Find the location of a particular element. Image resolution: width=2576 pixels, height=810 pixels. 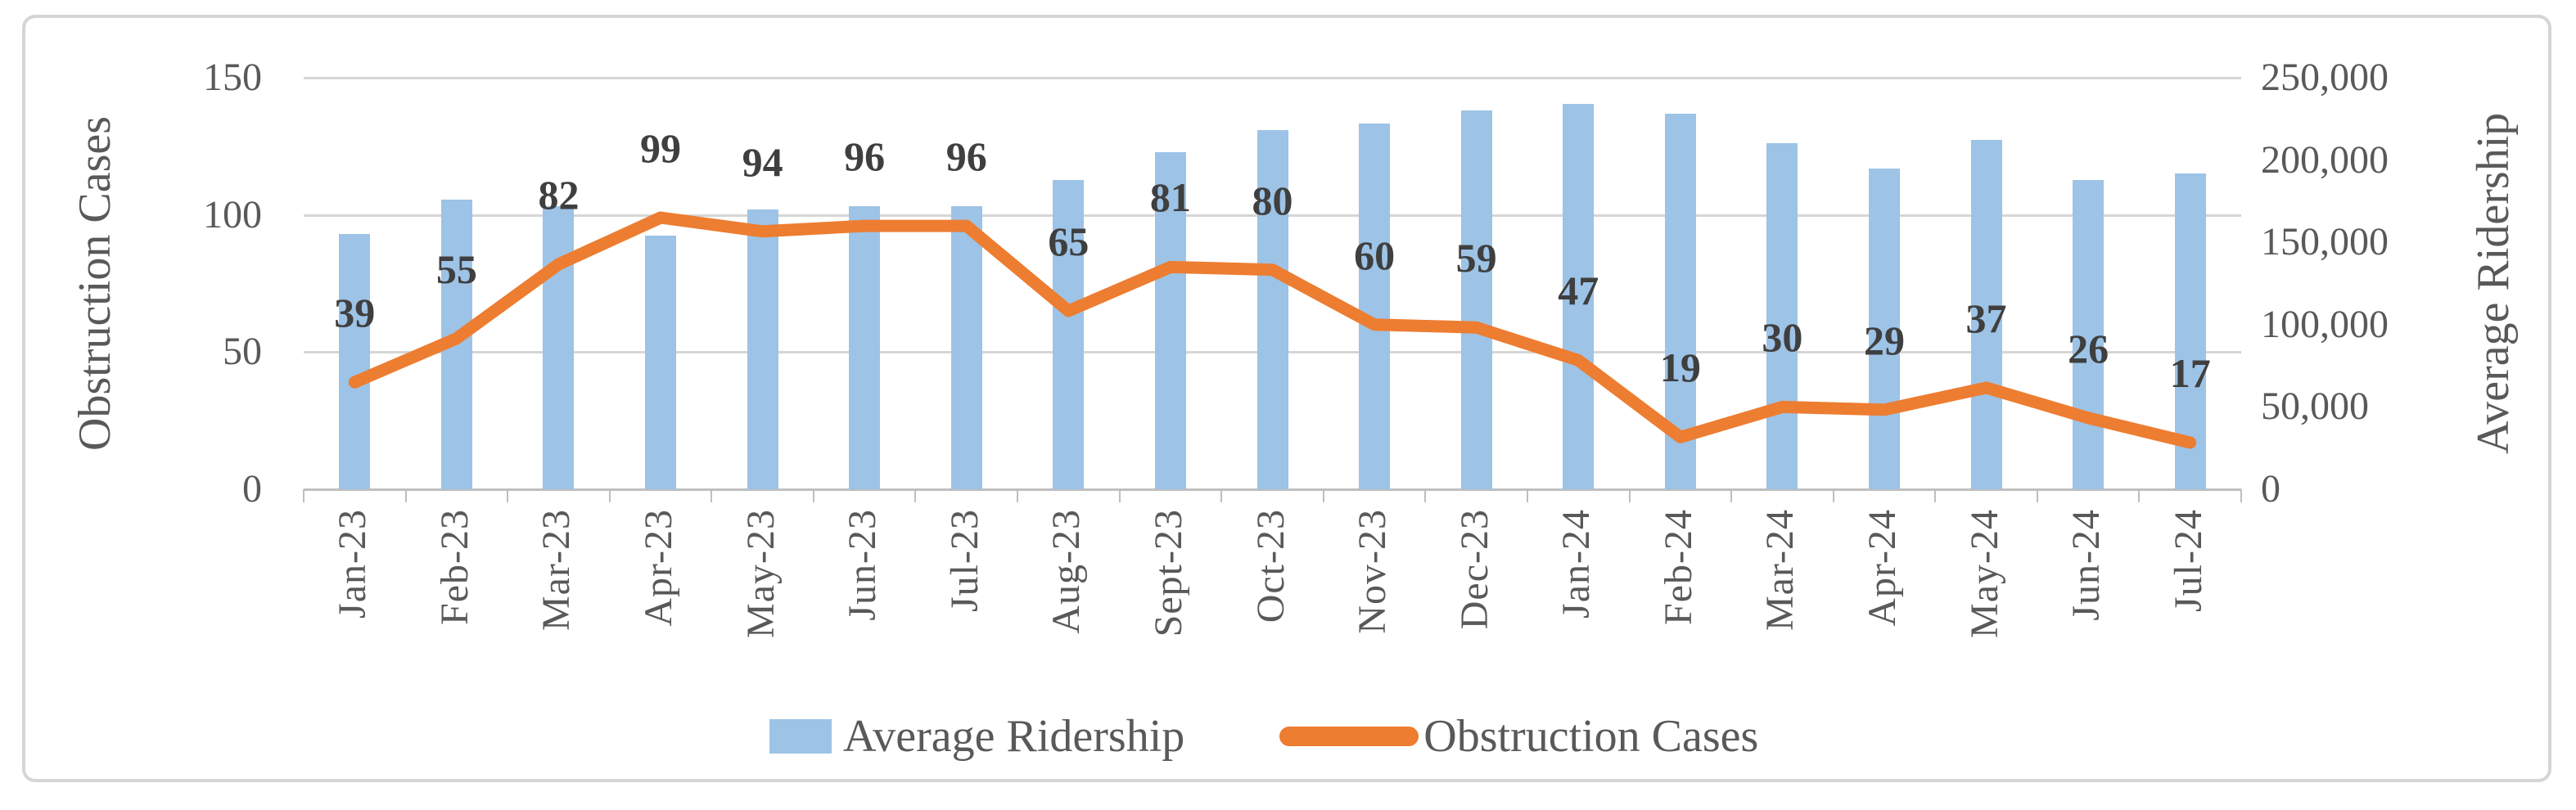

data-label-Jan-24: 47 is located at coordinates (1578, 291).